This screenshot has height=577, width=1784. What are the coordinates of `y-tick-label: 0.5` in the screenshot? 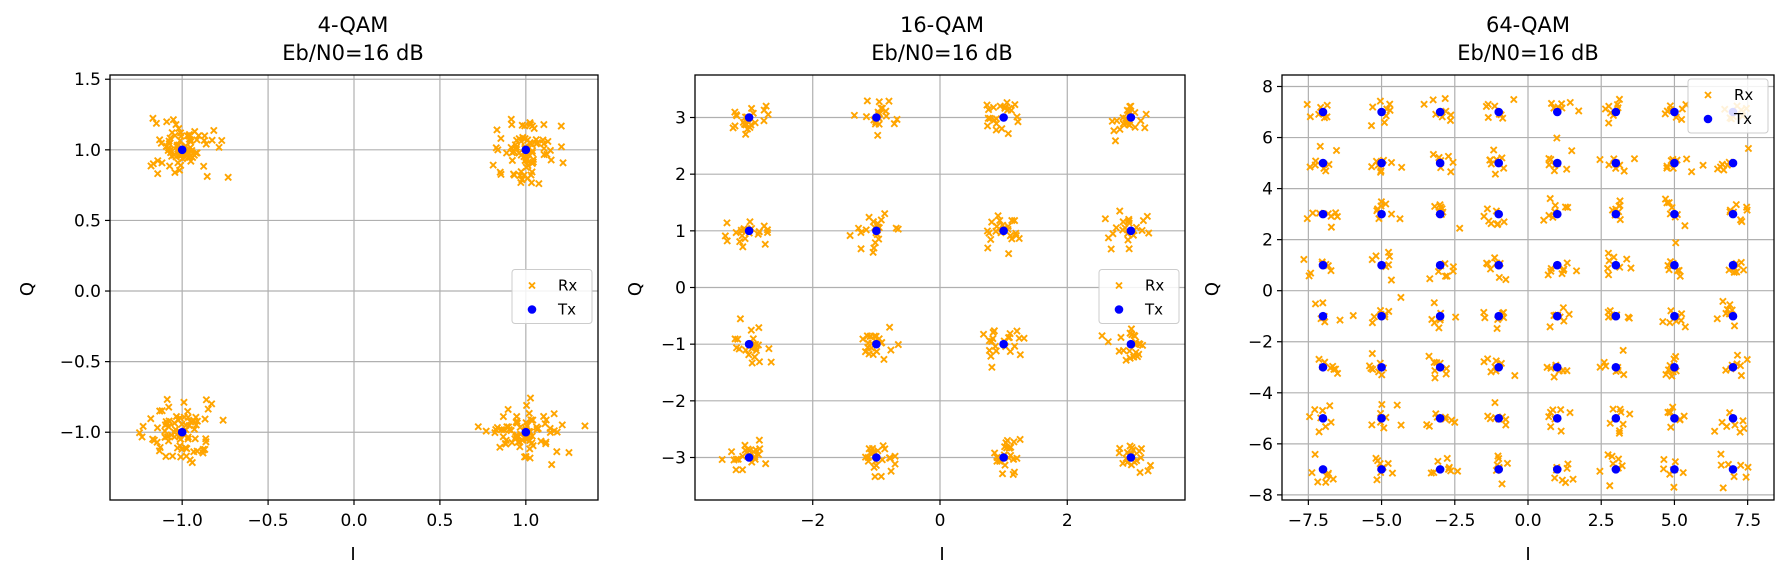 It's located at (87, 221).